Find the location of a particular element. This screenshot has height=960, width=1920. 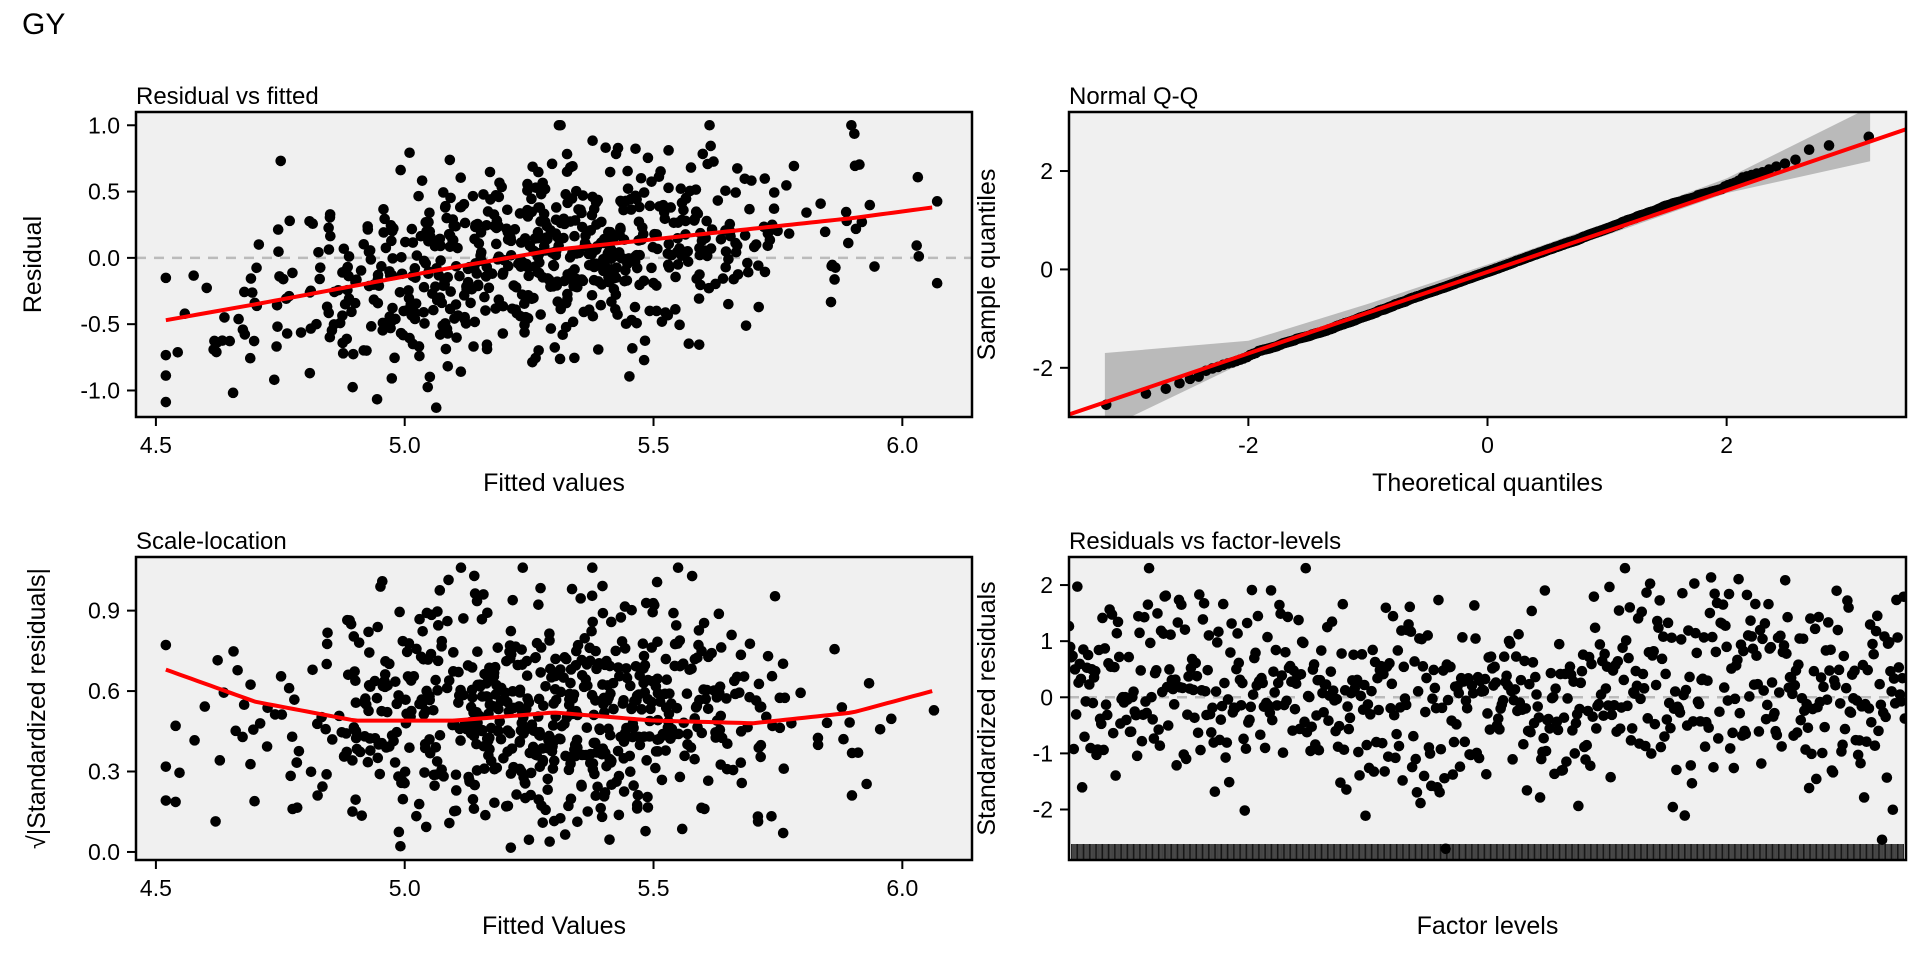

resid-fitted-x-tick-label: 4.5 is located at coordinates (156, 445).